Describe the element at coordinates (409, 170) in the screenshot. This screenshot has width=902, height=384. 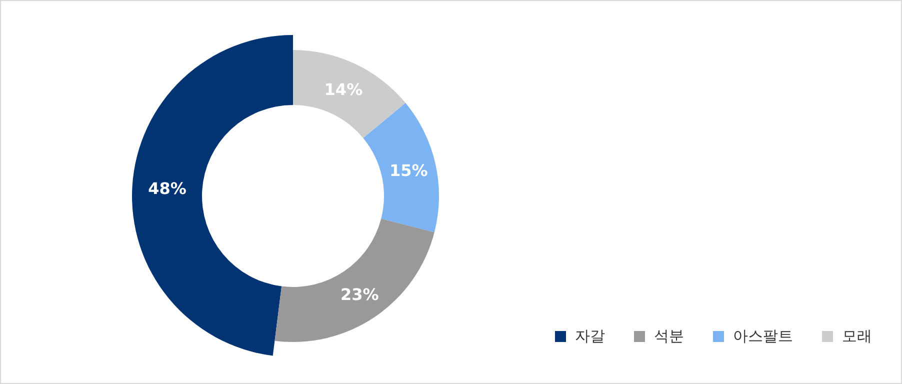
I see `data-label: 15%` at that location.